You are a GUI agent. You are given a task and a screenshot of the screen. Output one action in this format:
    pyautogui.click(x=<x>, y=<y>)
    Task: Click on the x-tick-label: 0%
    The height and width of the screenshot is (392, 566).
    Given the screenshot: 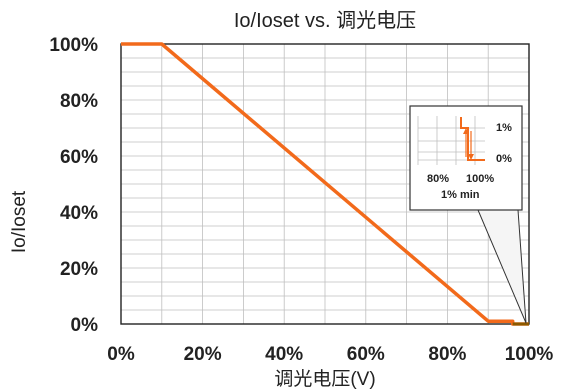 What is the action you would take?
    pyautogui.click(x=121, y=354)
    